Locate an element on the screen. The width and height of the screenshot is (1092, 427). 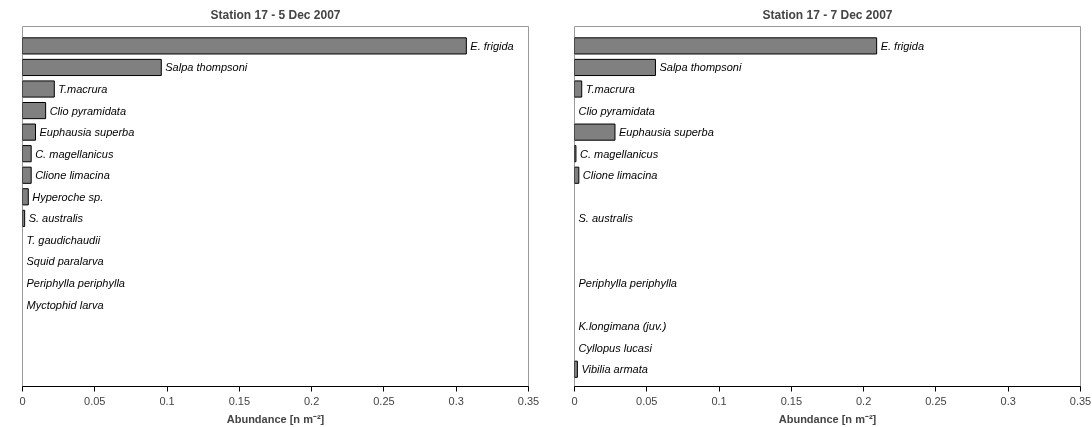
category-label: Squid paralarva is located at coordinates (65, 261).